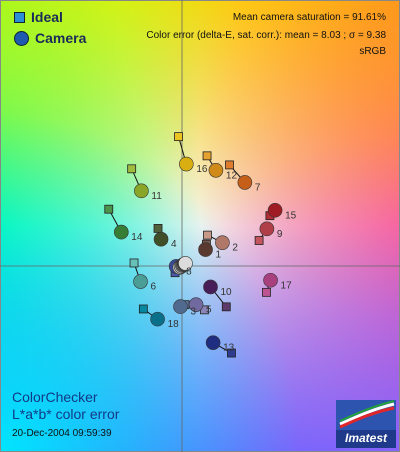 This screenshot has width=400, height=452. Describe the element at coordinates (61, 38) in the screenshot. I see `legend-camera-label: Camera` at that location.